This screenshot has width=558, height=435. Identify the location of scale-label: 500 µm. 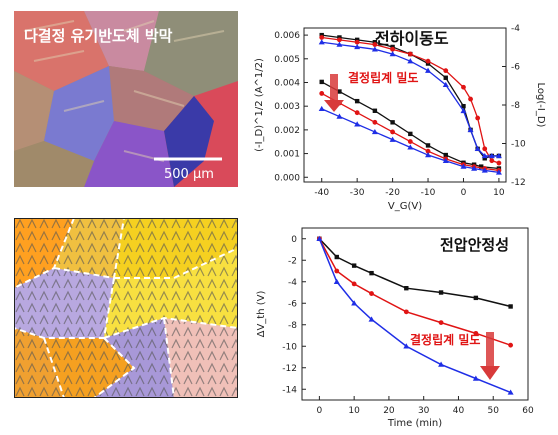
(189, 174).